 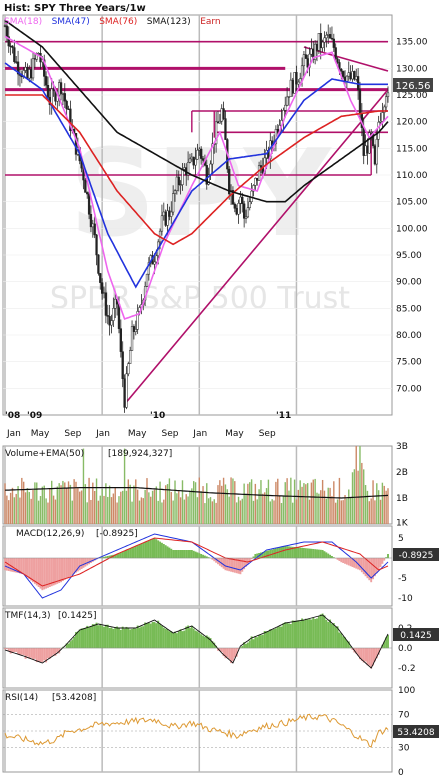 What do you see at coordinates (412, 96) in the screenshot?
I see `price-tick-label: 125.00` at bounding box center [412, 96].